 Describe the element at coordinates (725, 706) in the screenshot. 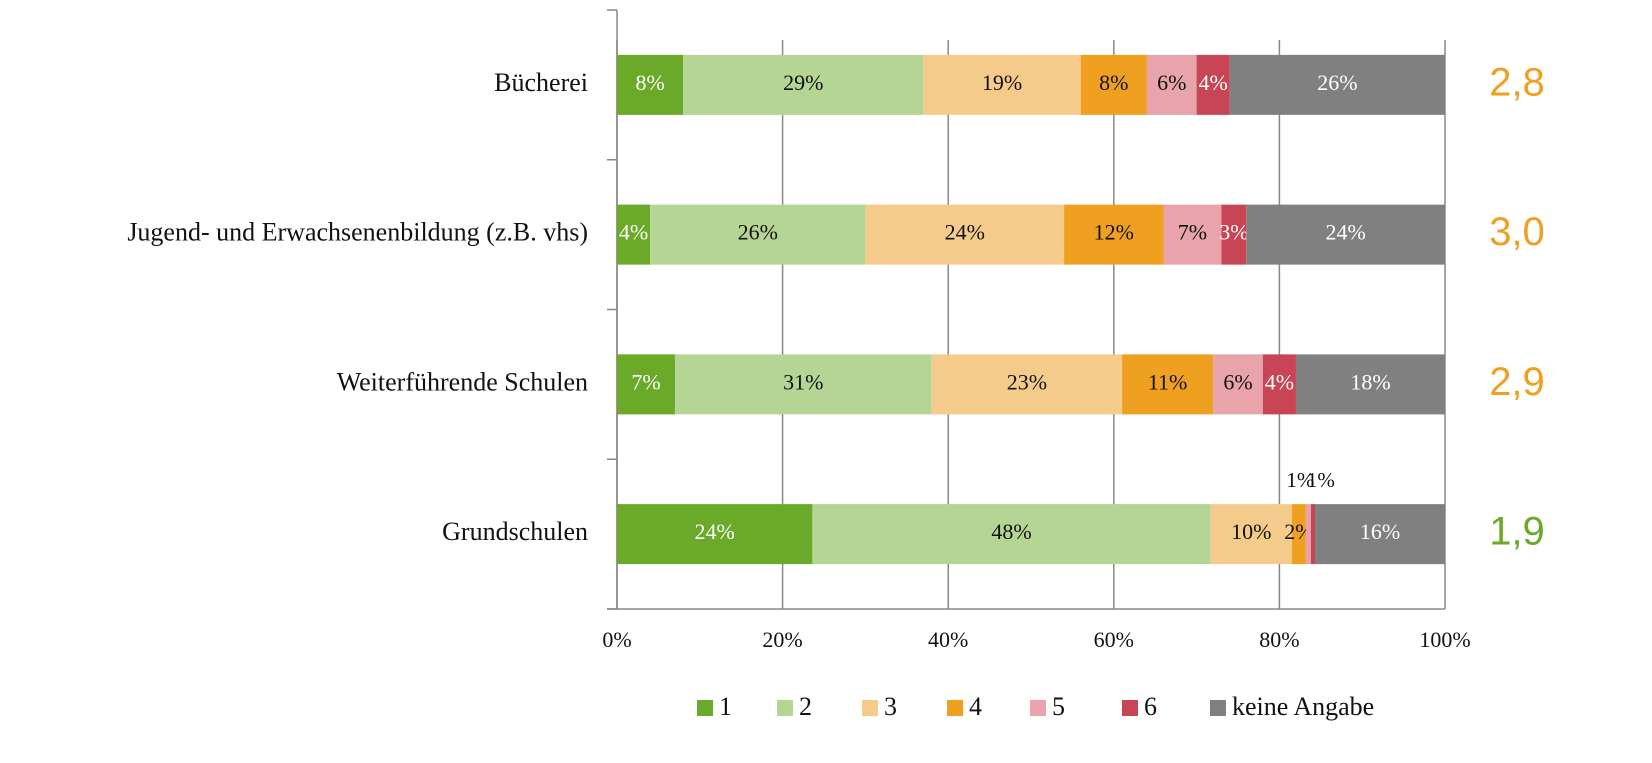

I see `legend-label: 1` at that location.